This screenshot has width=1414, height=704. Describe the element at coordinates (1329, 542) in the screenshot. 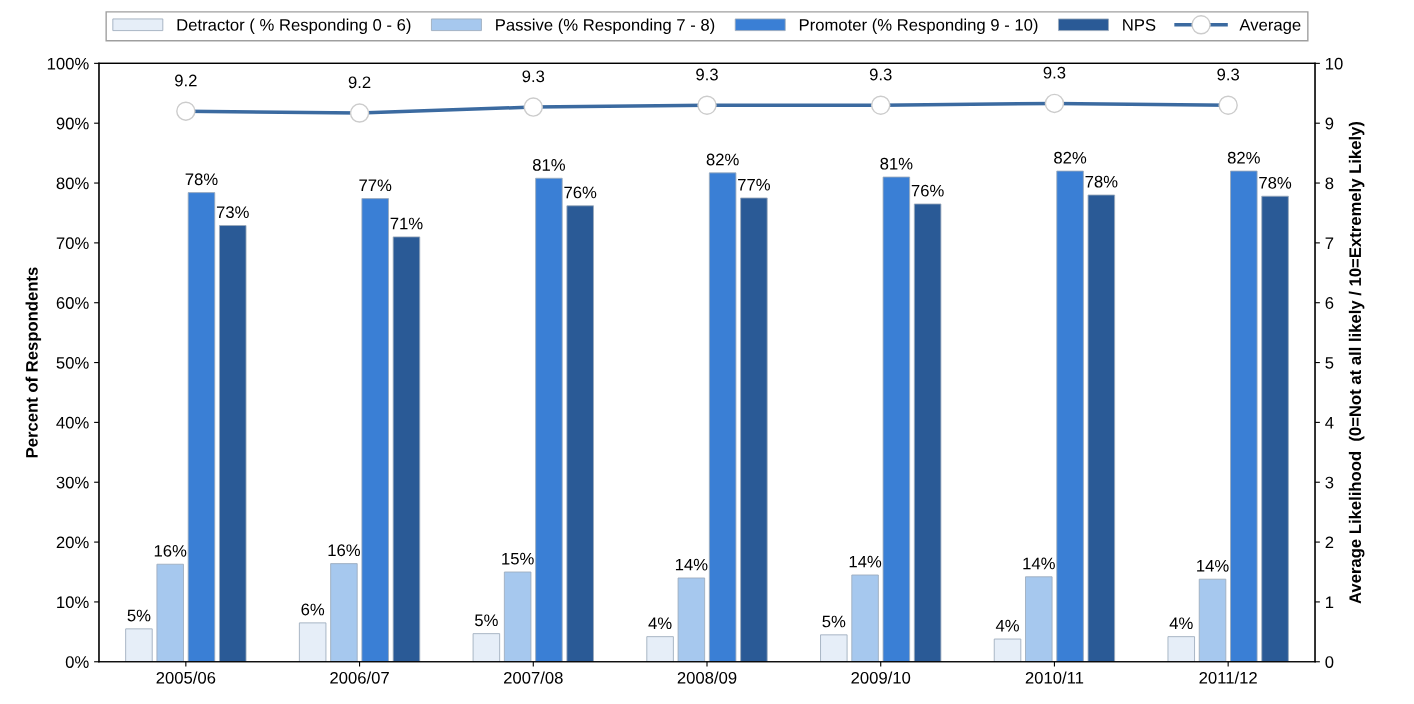

I see `y2-tick-label: 2` at that location.